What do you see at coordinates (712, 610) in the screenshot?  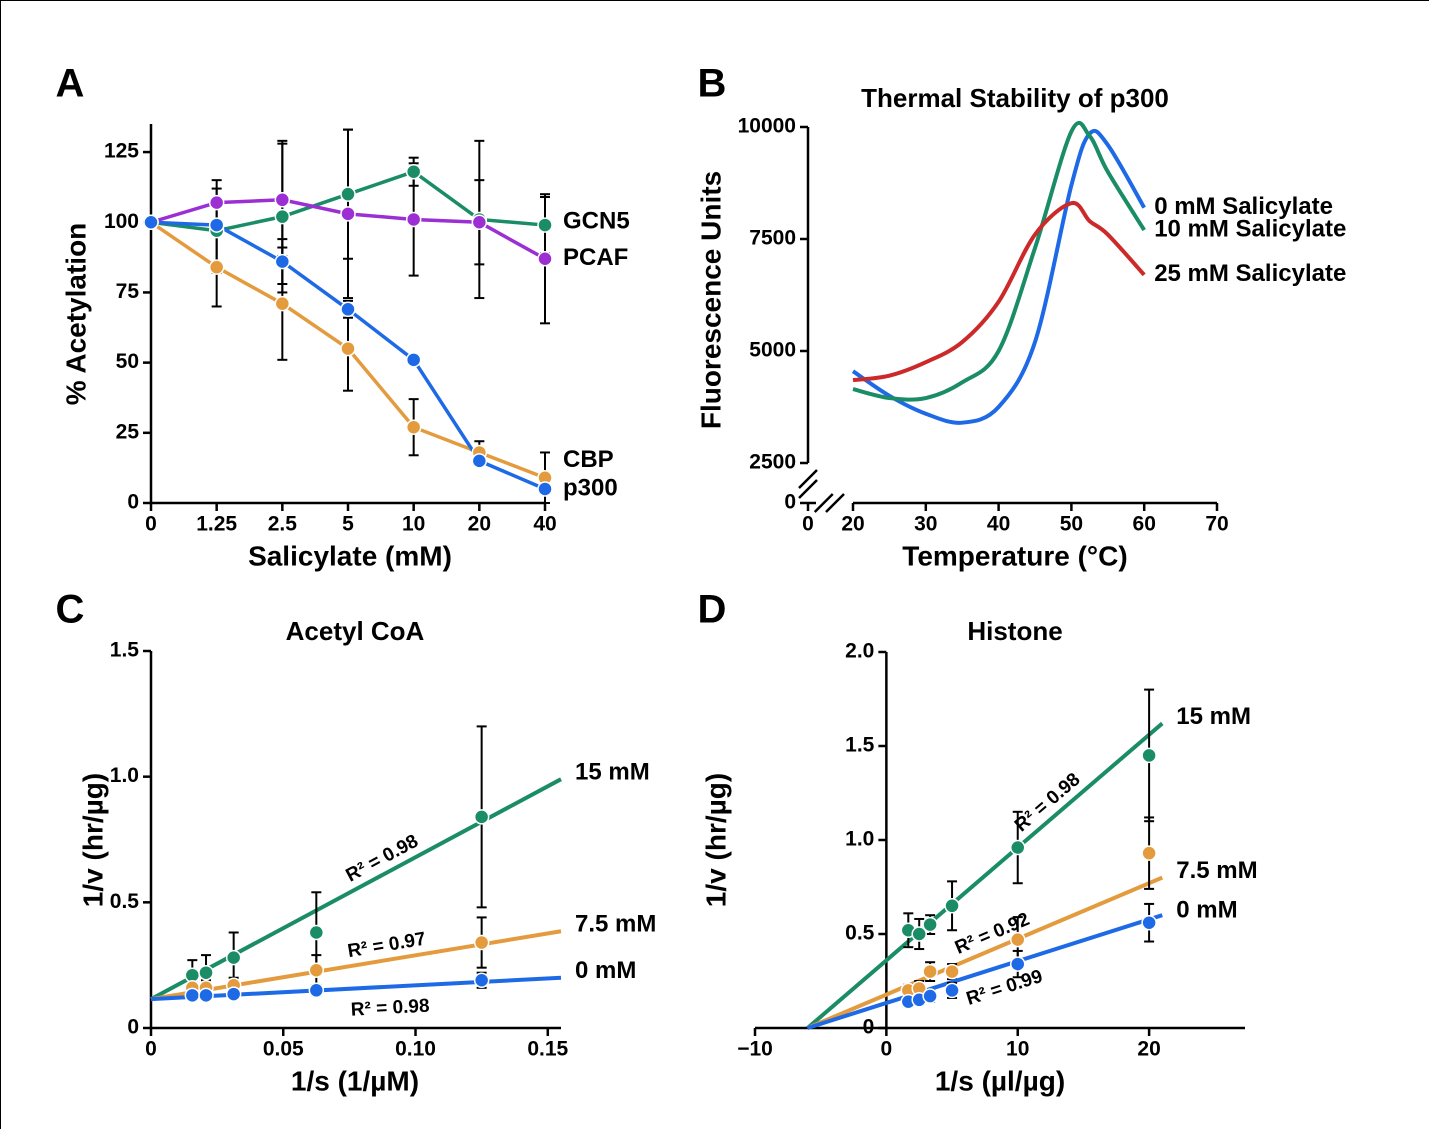 I see `panel-letter: D` at bounding box center [712, 610].